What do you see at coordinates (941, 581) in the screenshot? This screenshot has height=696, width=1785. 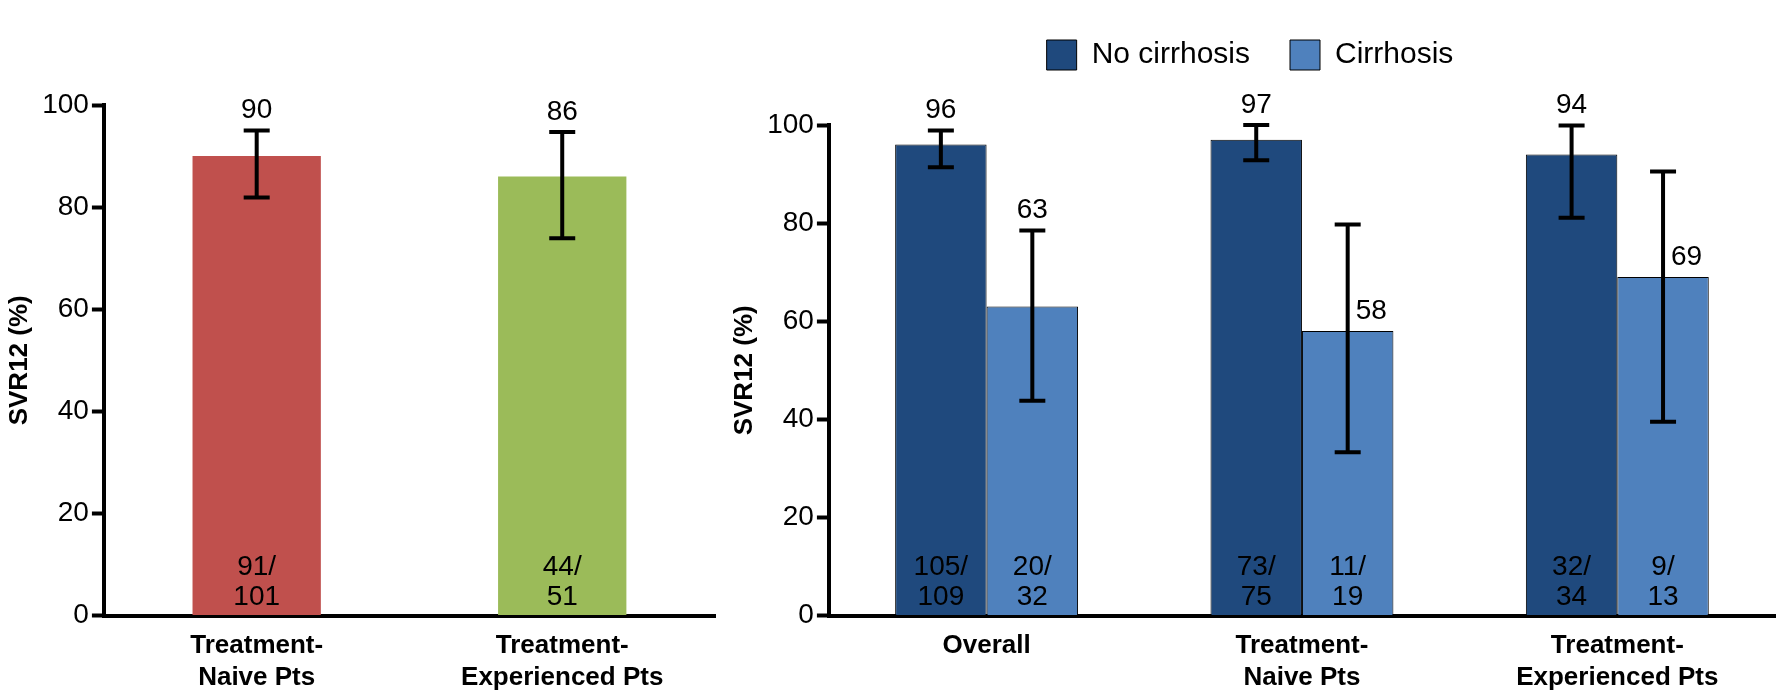 I see `annotation: 105/109` at bounding box center [941, 581].